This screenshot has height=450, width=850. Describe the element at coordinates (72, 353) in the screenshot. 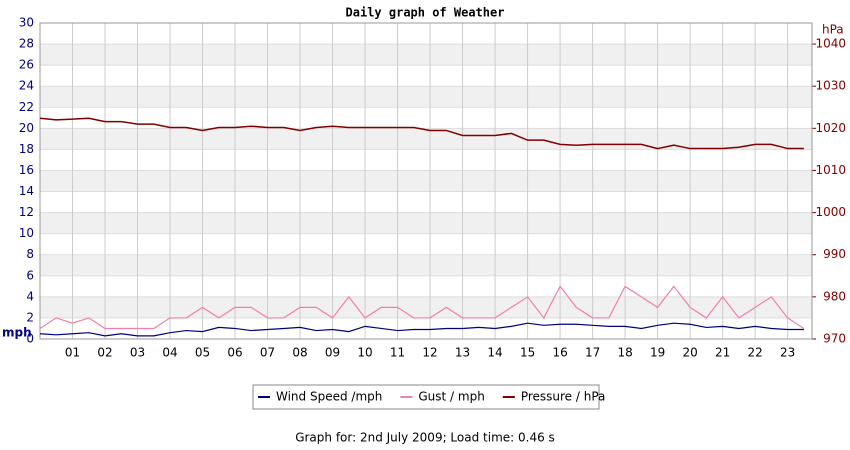

I see `x-tick-label: 01` at that location.